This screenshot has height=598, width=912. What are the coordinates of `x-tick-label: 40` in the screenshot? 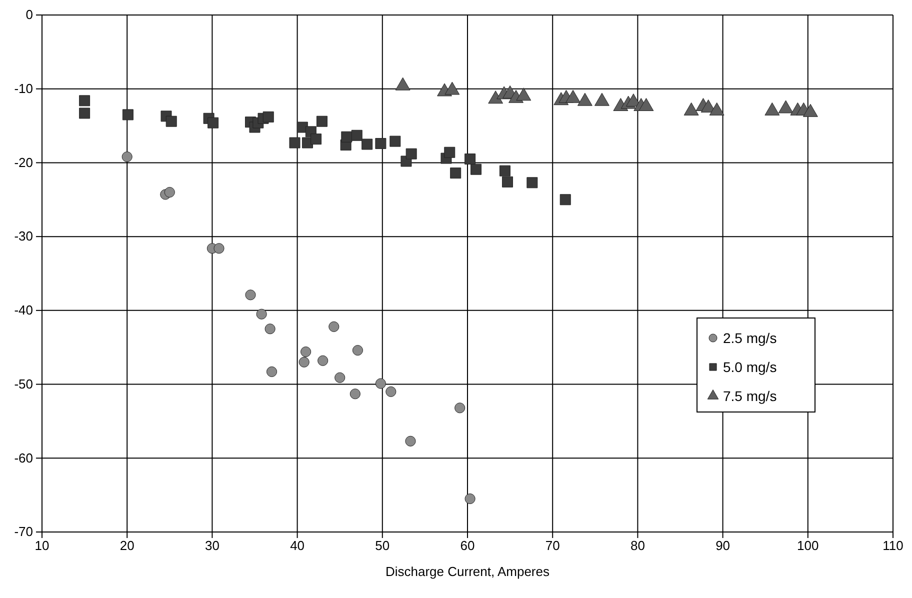 It's located at (297, 546).